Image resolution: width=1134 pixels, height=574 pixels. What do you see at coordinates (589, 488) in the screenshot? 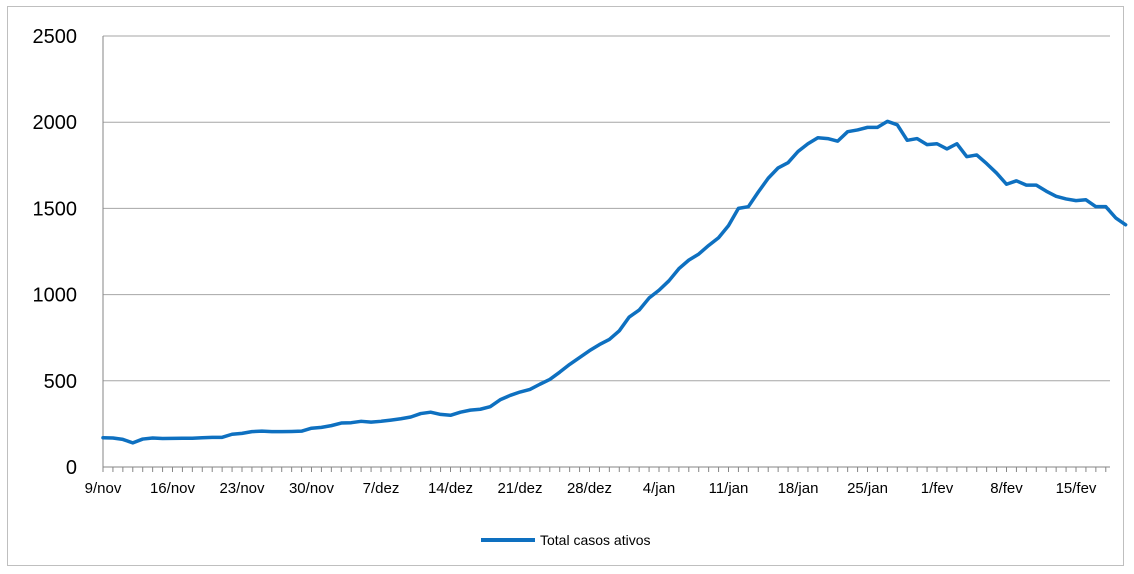
I see `x-tick-label: 28/dez` at bounding box center [589, 488].